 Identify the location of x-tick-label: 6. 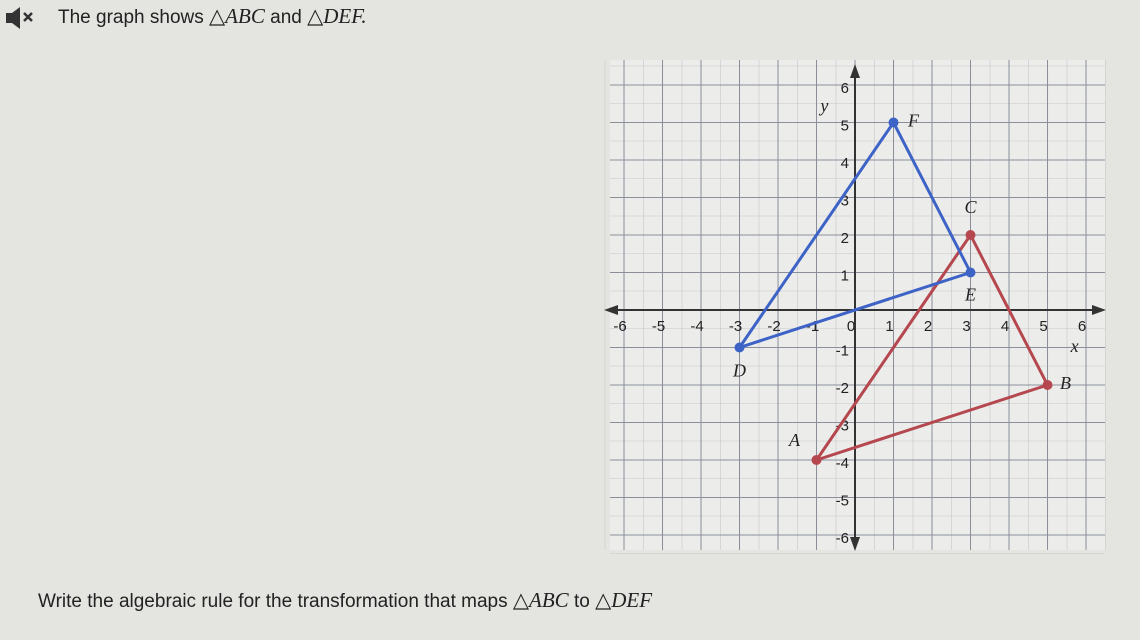
(1082, 326).